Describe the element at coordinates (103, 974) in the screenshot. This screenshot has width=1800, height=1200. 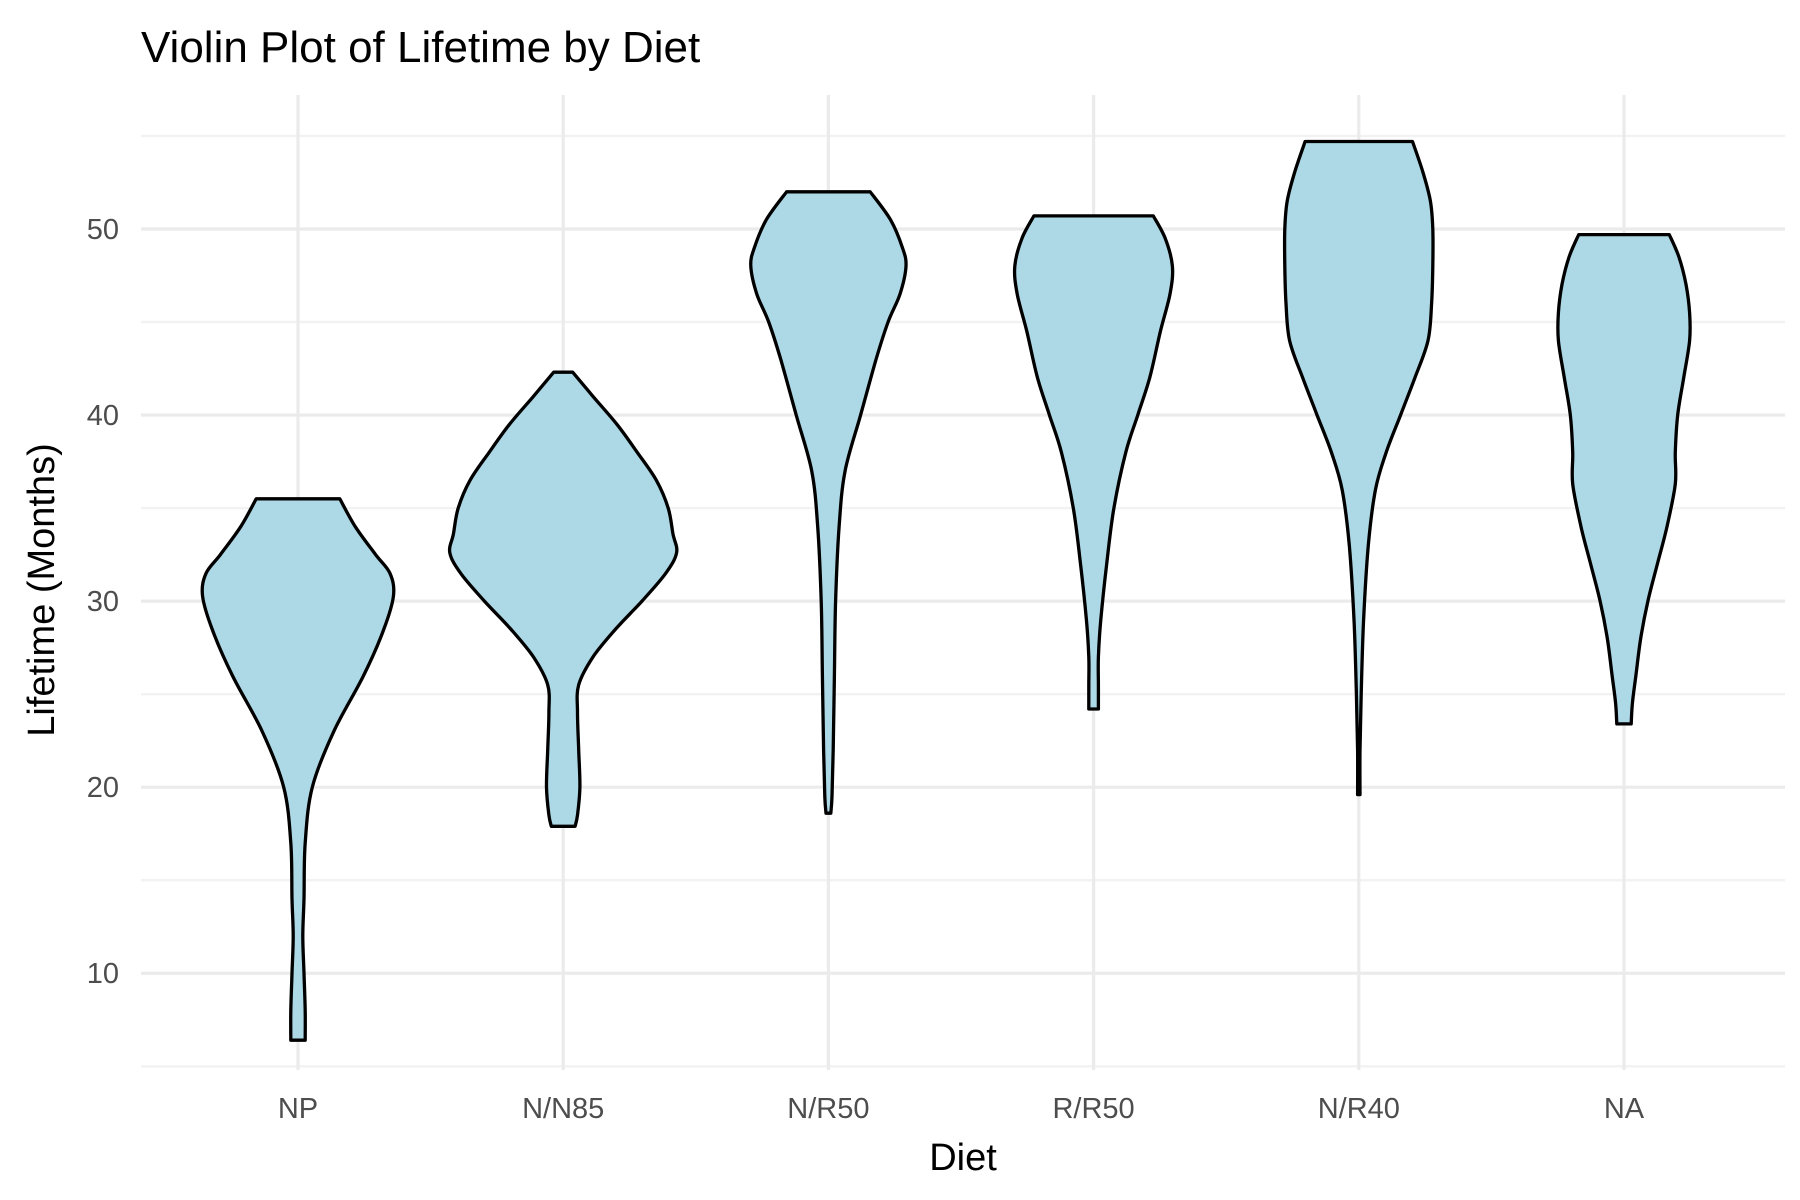
I see `y-tick-label: 10` at that location.